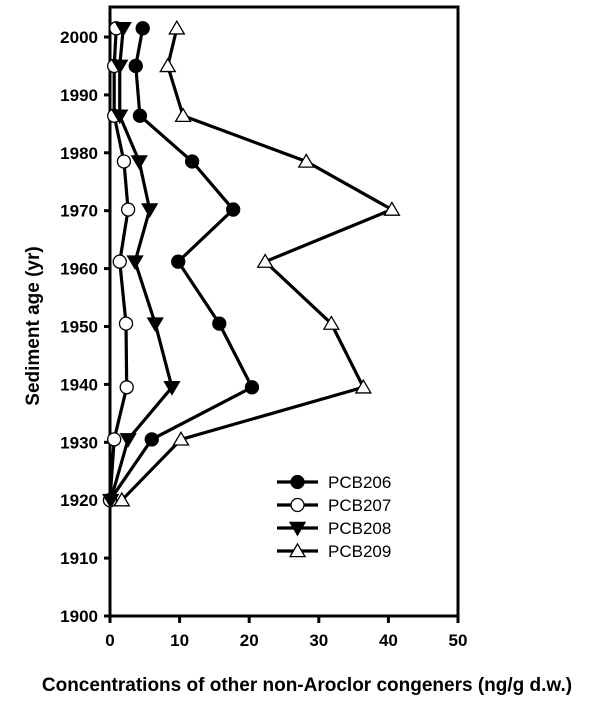  What do you see at coordinates (286, 633) in the screenshot?
I see `x-axis: 0 10 20 30 40 50` at bounding box center [286, 633].